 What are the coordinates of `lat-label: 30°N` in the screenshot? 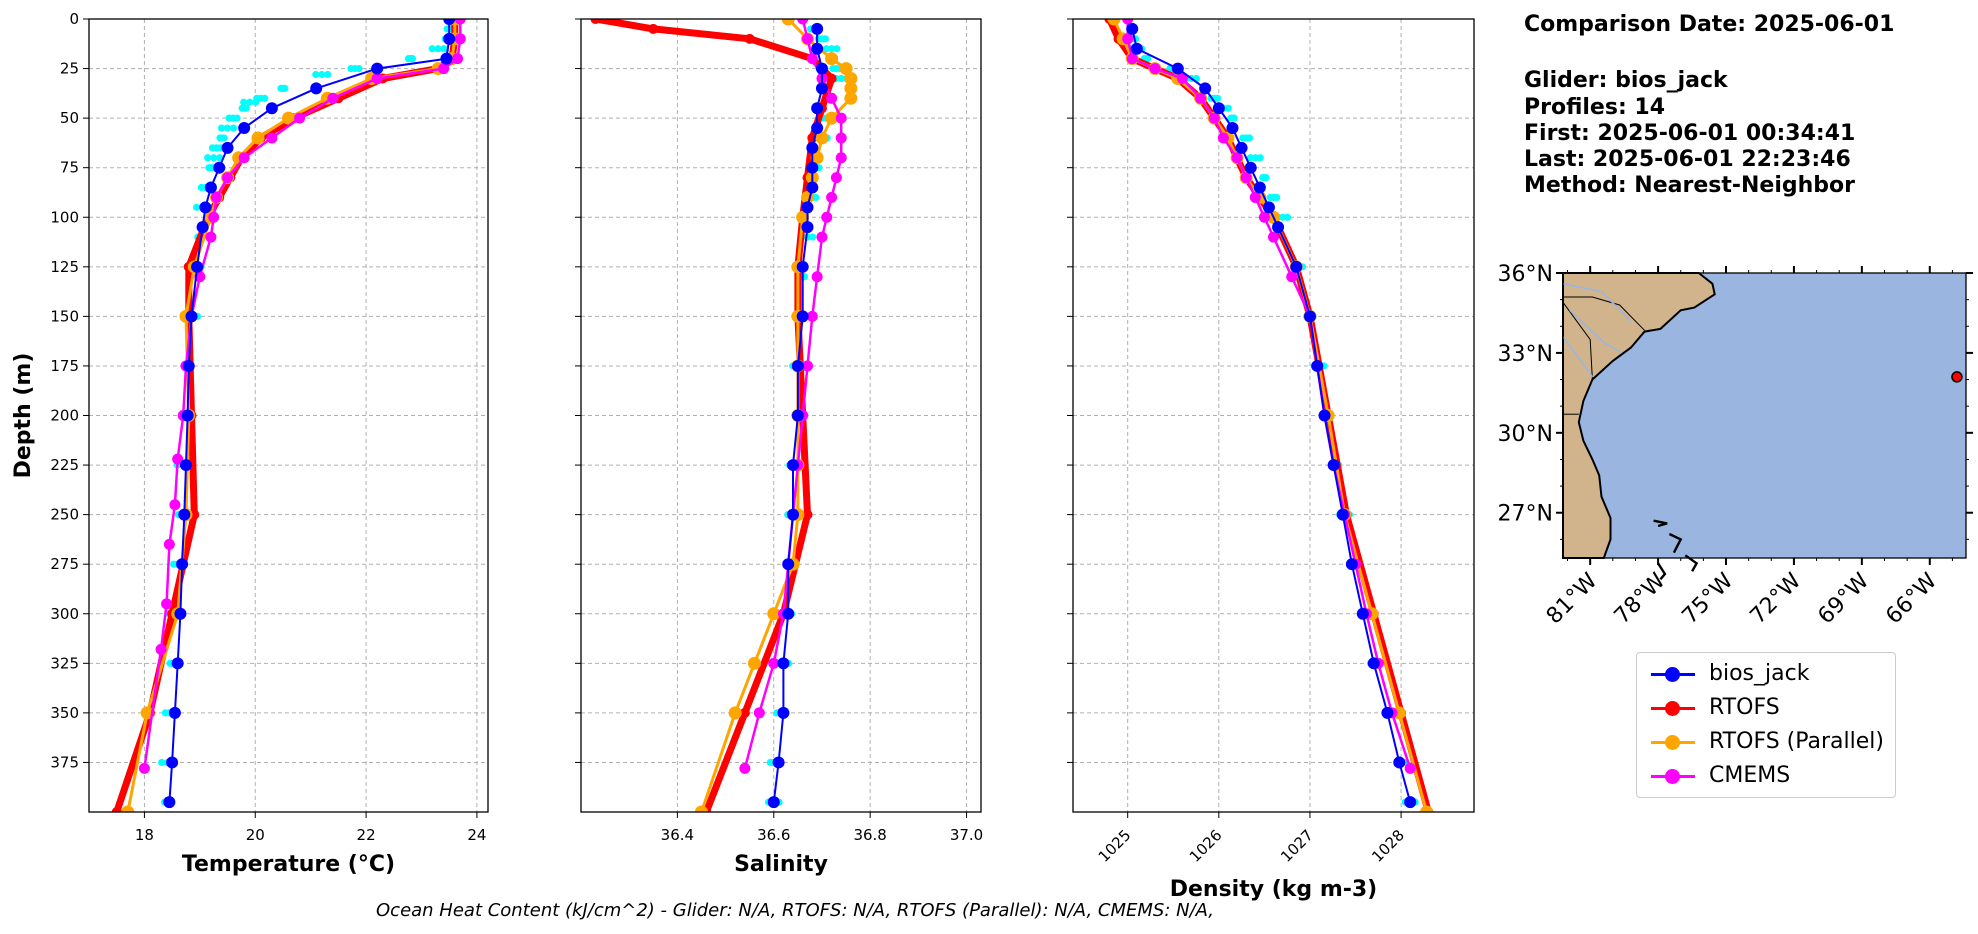 It's located at (1525, 434).